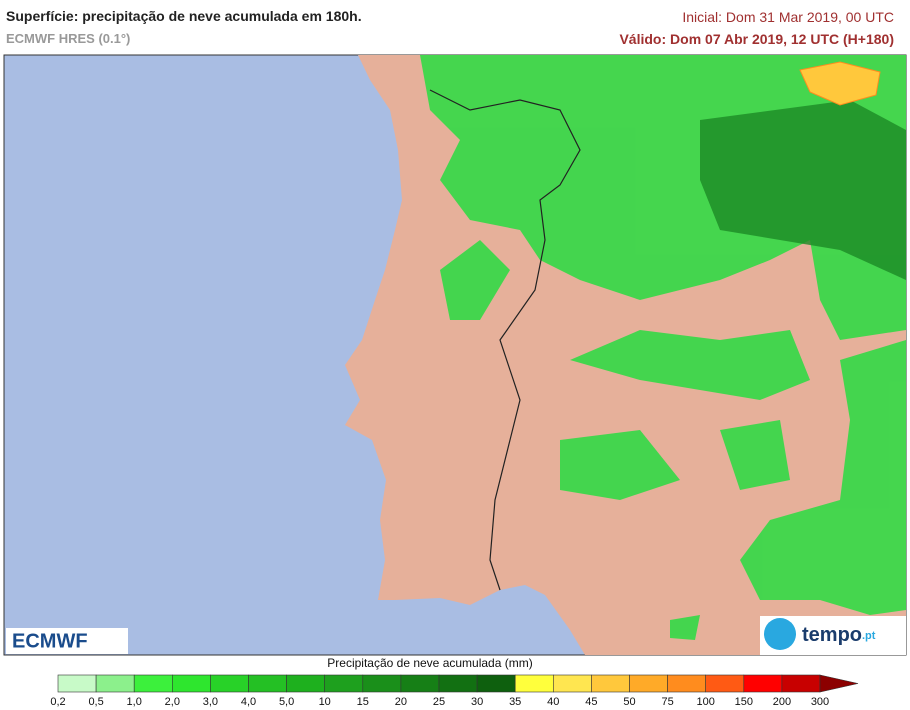  What do you see at coordinates (591, 702) in the screenshot?
I see `legend-label: 45` at bounding box center [591, 702].